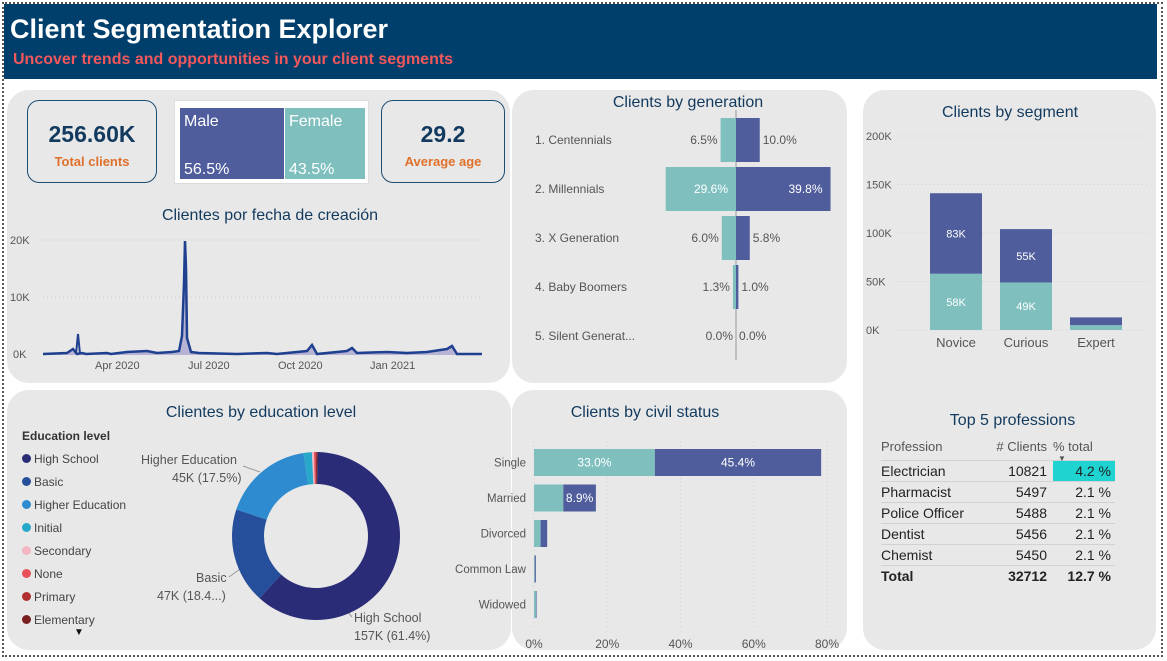 The image size is (1167, 661). I want to click on table-row: Pharmacist 5497 2.1 %, so click(998, 492).